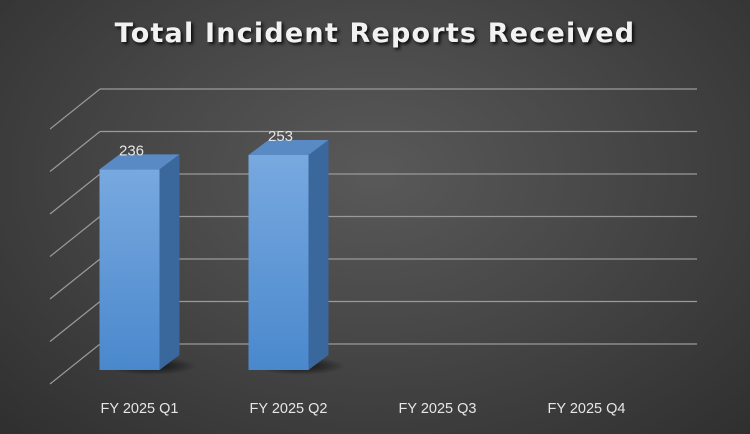 This screenshot has height=434, width=750. I want to click on chart-title: Total Incident Reports Received, so click(375, 33).